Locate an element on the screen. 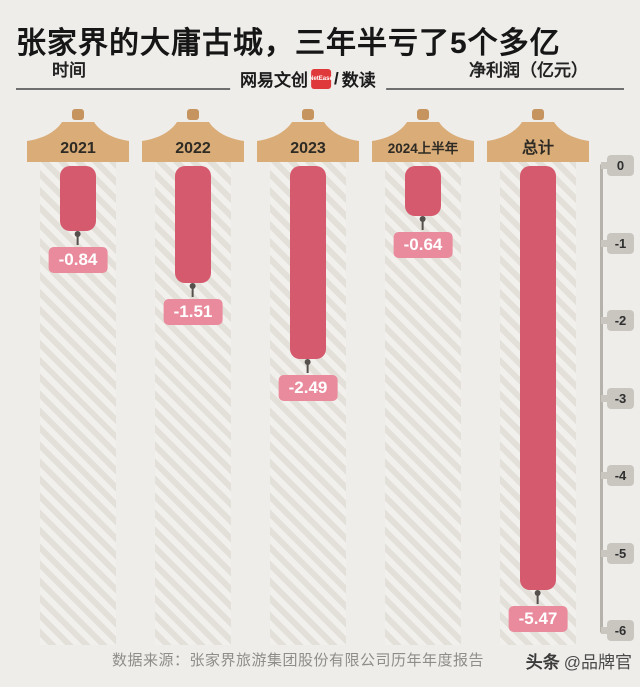  watermark-brand: 头条 is located at coordinates (542, 662).